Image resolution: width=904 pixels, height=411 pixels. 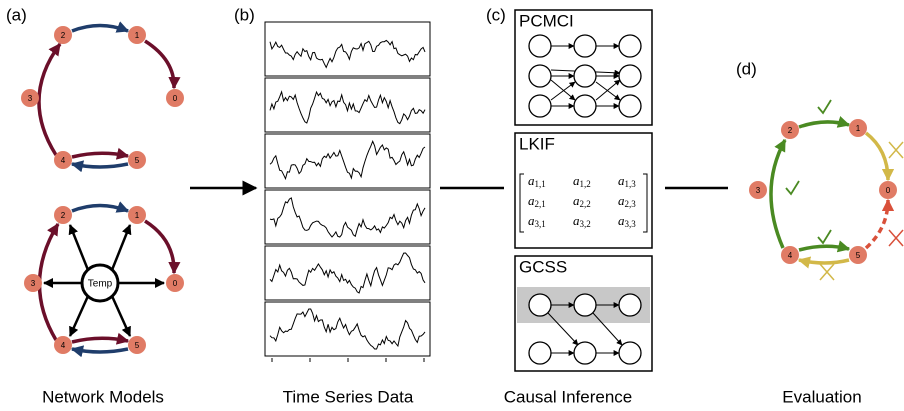 What do you see at coordinates (540, 204) in the screenshot?
I see `matrix-subscript: 2,1` at bounding box center [540, 204].